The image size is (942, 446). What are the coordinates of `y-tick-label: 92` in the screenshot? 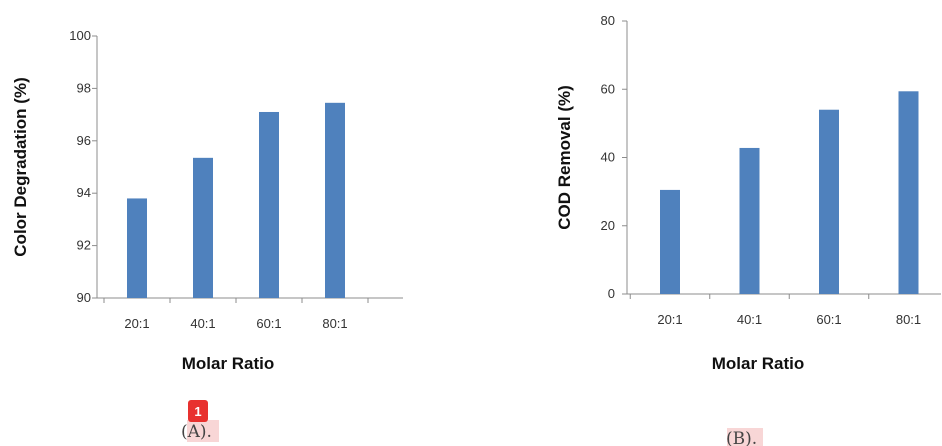 It's located at (84, 245).